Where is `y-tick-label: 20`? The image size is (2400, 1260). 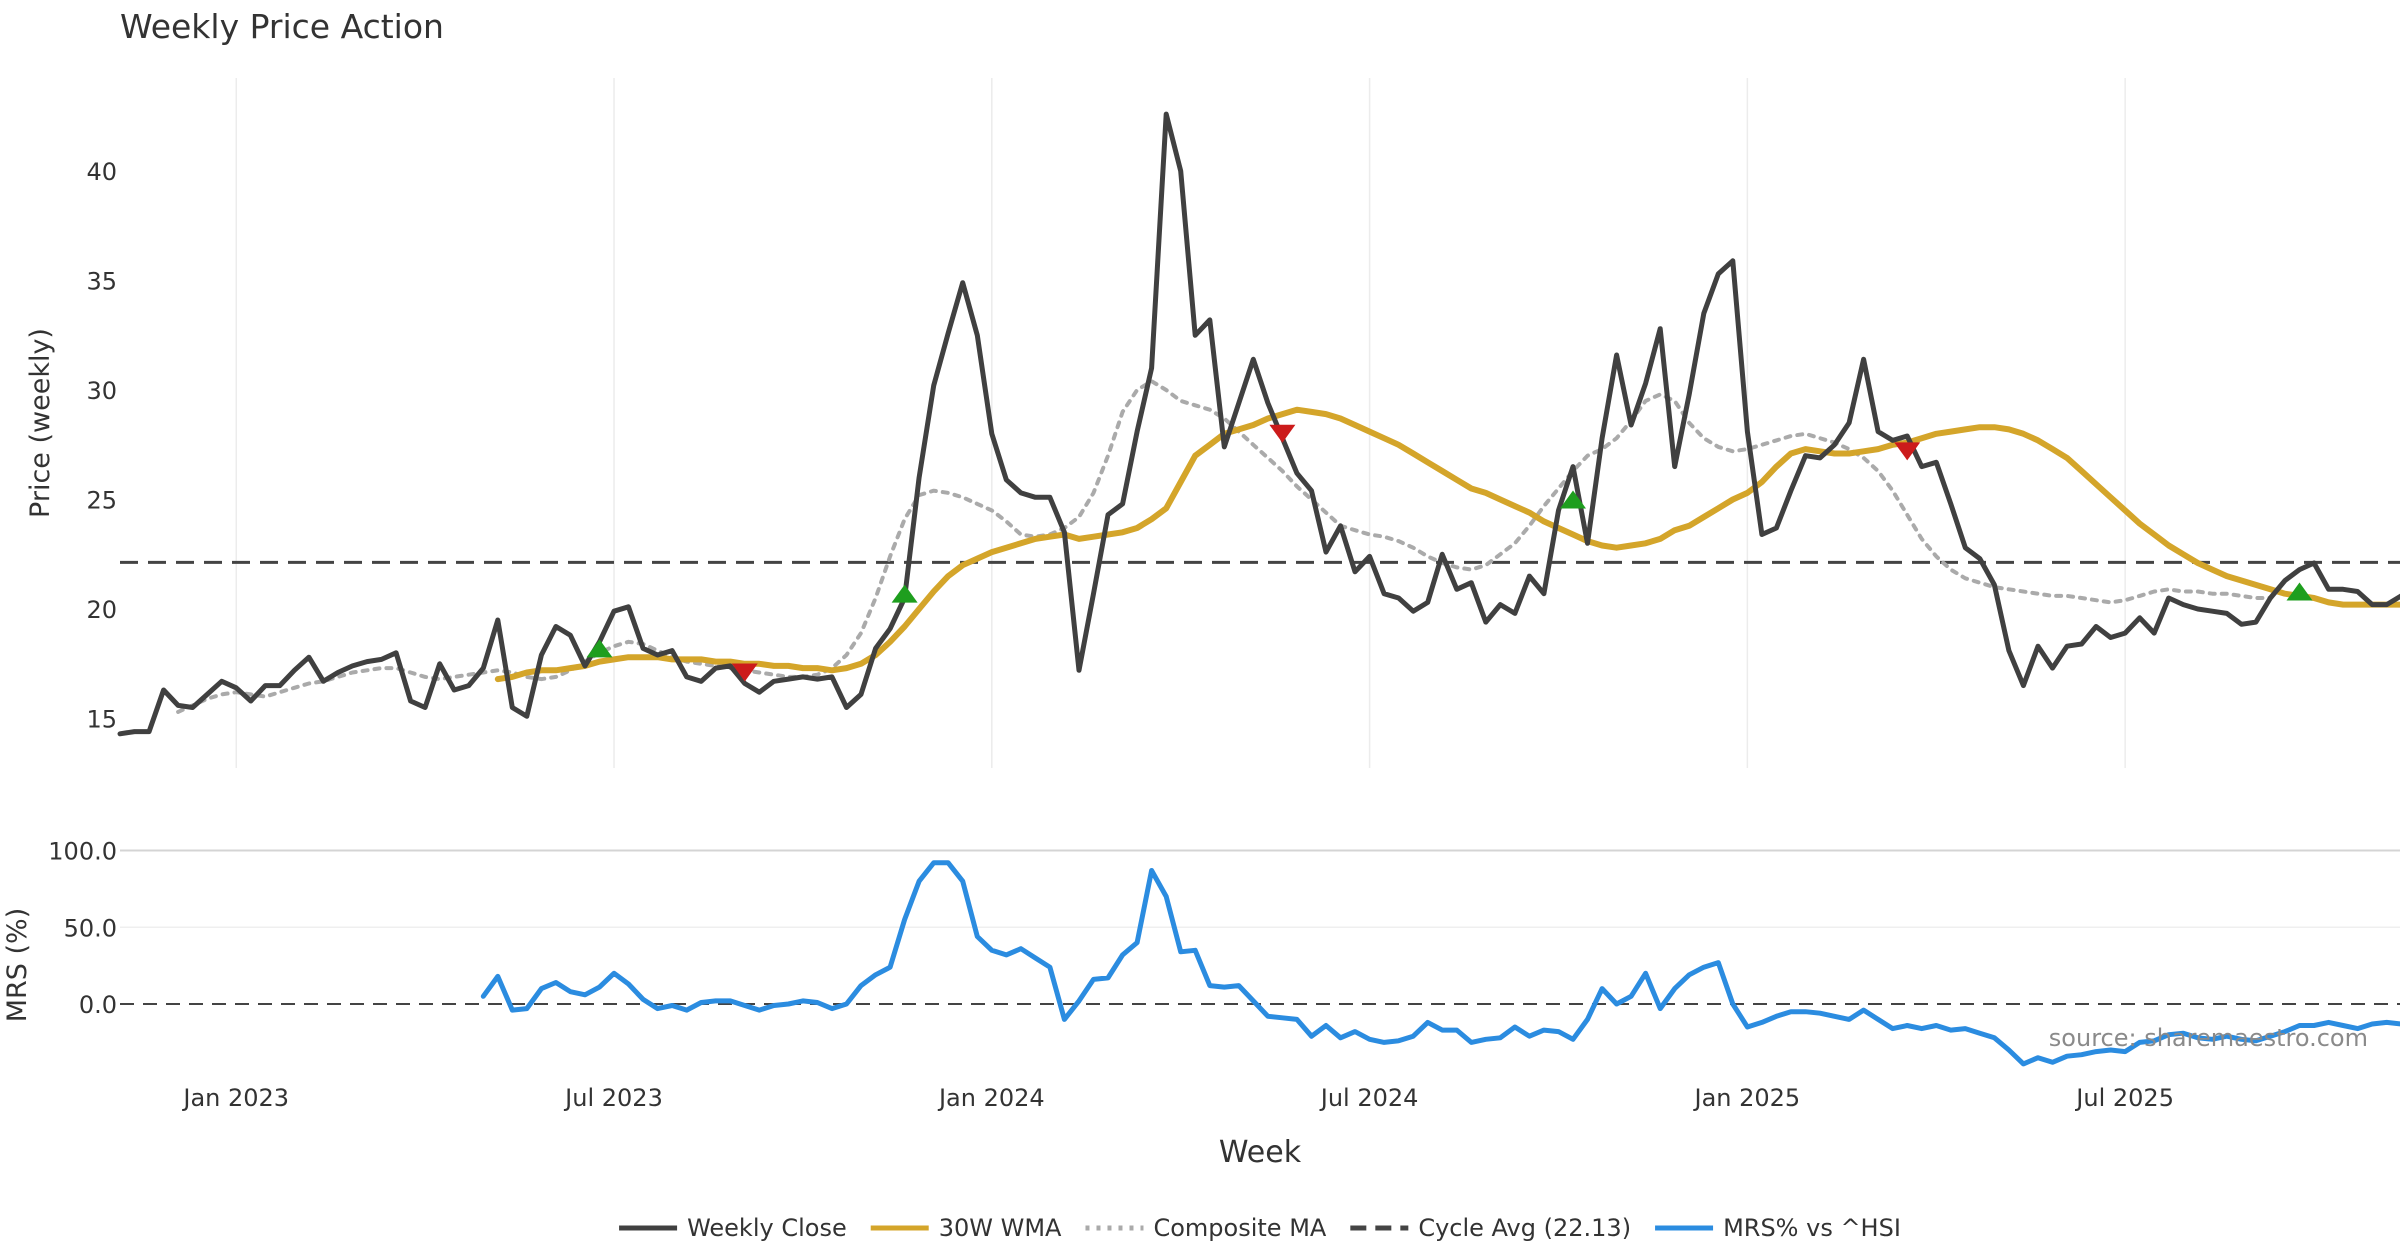
y-tick-label: 20 is located at coordinates (101, 610).